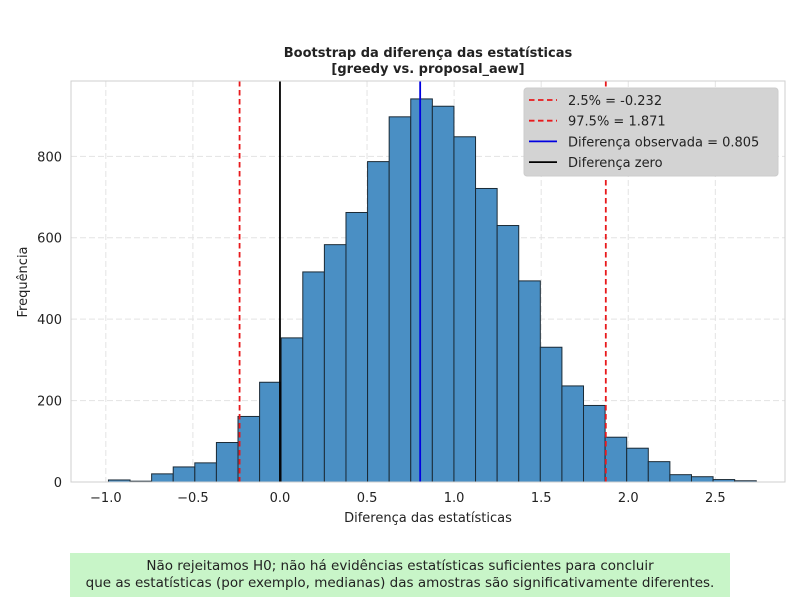 Image resolution: width=800 pixels, height=600 pixels. I want to click on y-axis-ticks: 0 200 400 600 800, so click(49, 320).